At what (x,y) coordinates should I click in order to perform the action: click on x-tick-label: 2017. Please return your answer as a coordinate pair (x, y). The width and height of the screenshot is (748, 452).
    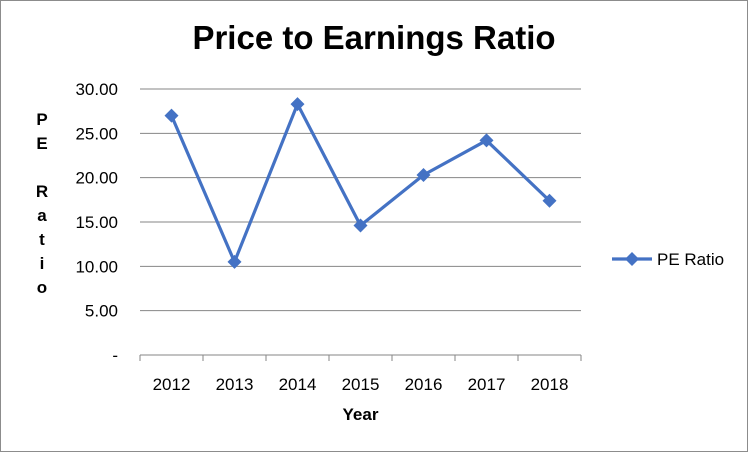
    Looking at the image, I should click on (487, 384).